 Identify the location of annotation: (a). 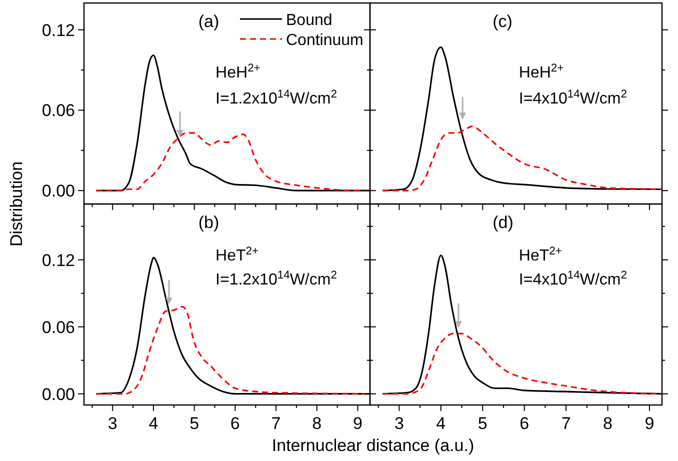
(209, 21).